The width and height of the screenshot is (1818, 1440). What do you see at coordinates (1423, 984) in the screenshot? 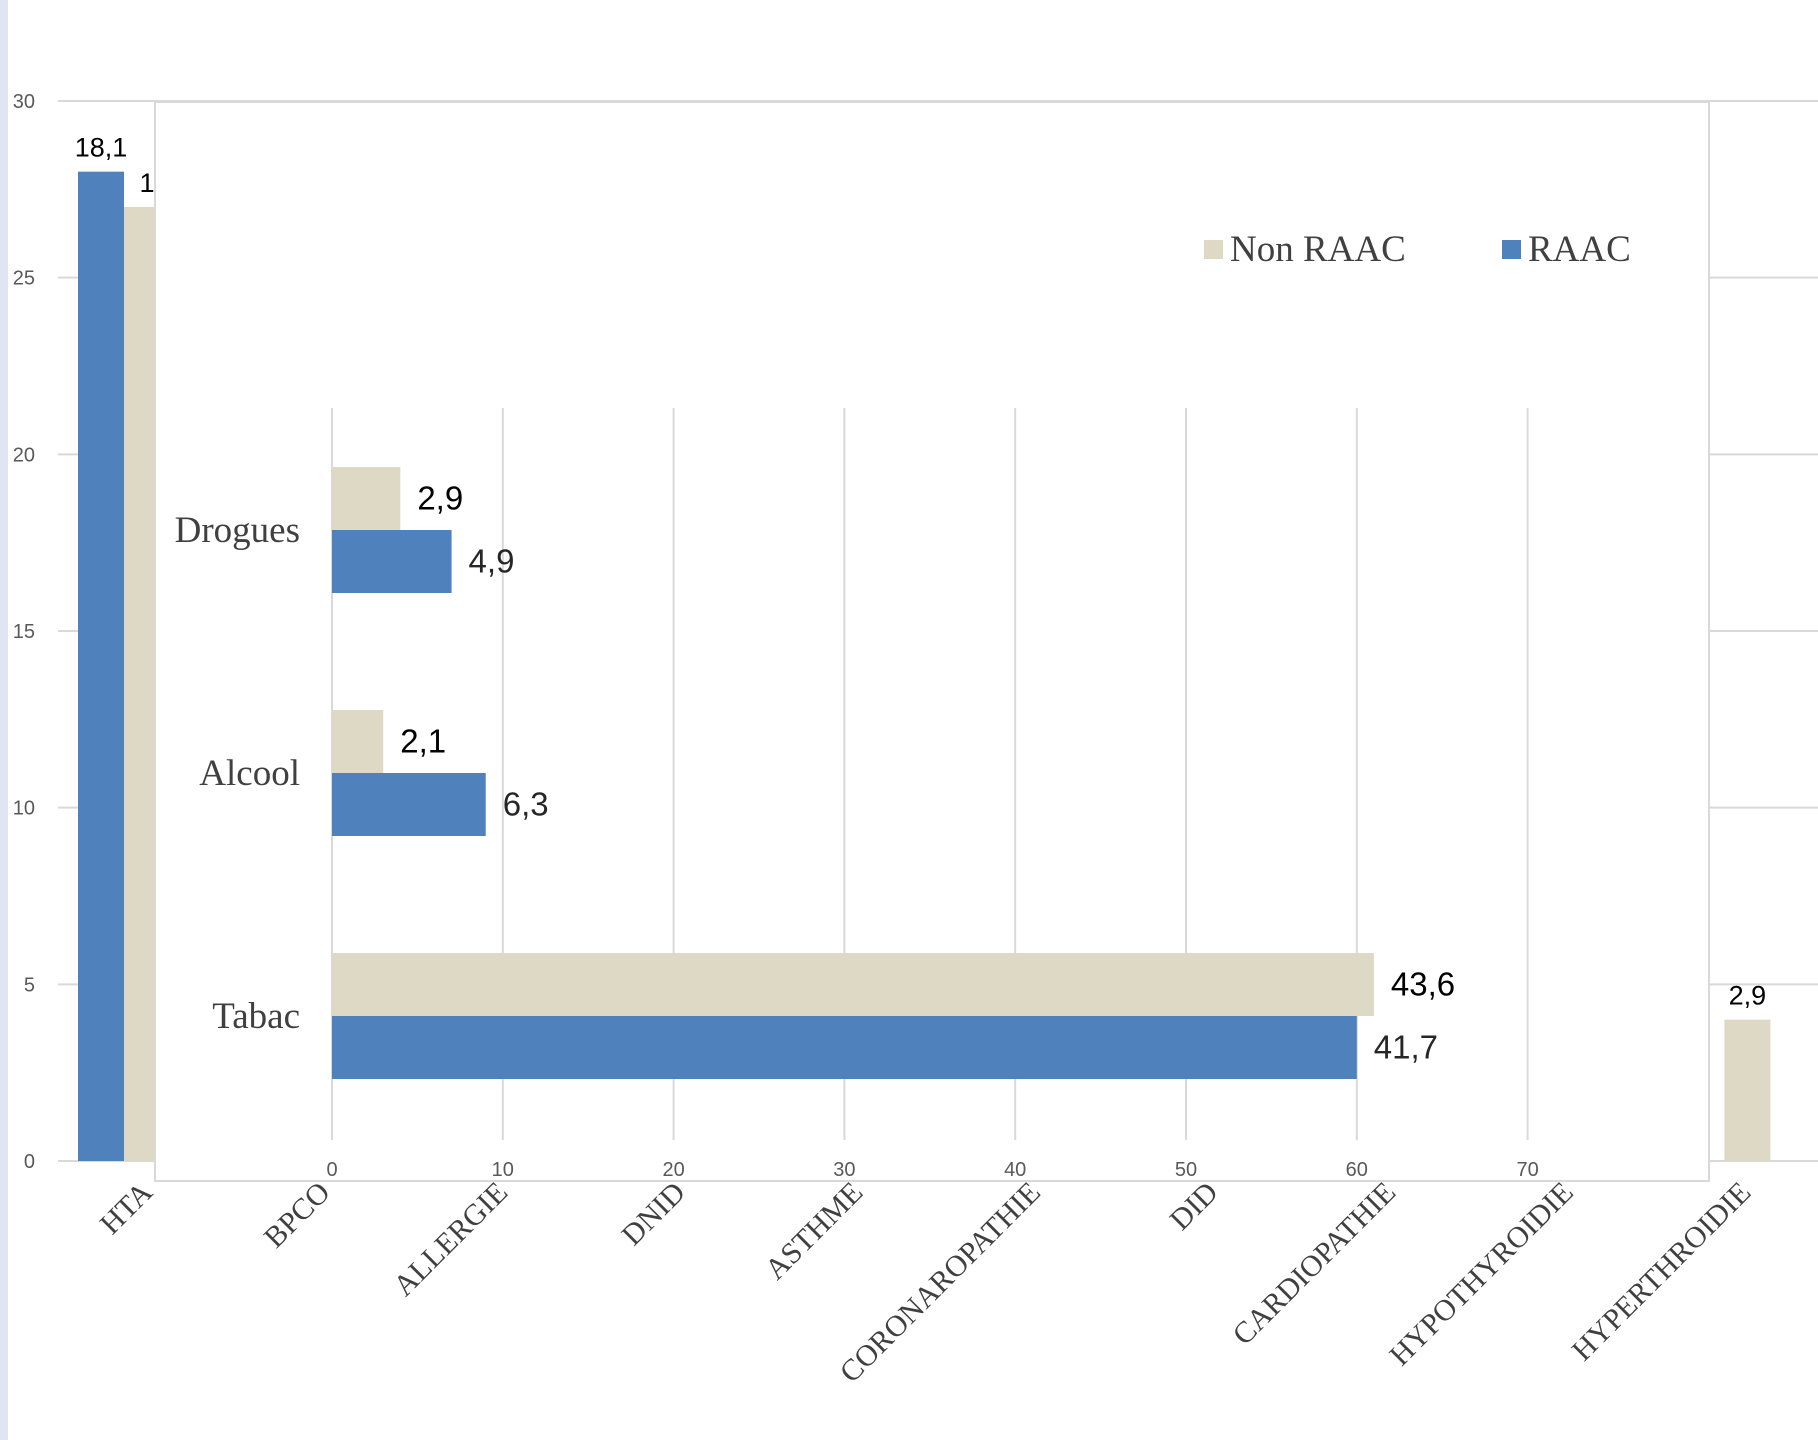
I see `data-label: 43,6` at bounding box center [1423, 984].